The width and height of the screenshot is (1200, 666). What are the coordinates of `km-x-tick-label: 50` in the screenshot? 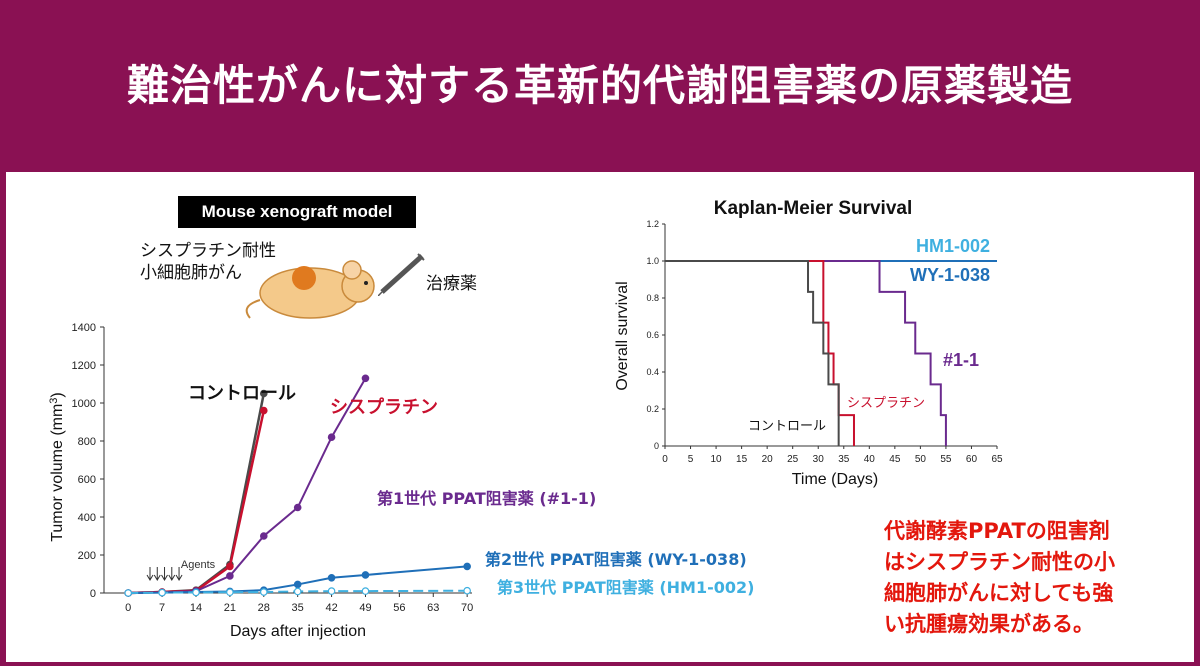 It's located at (921, 459).